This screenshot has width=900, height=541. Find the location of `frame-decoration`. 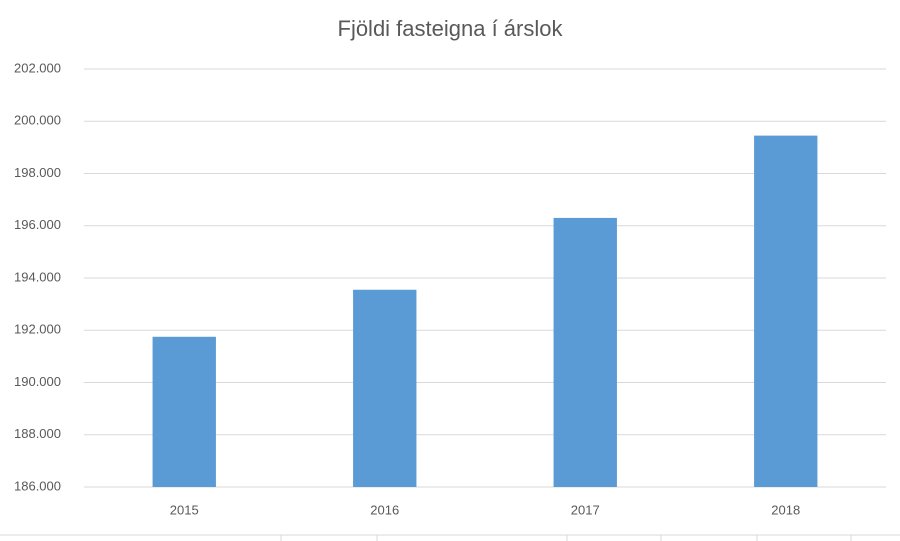

frame-decoration is located at coordinates (450, 537).